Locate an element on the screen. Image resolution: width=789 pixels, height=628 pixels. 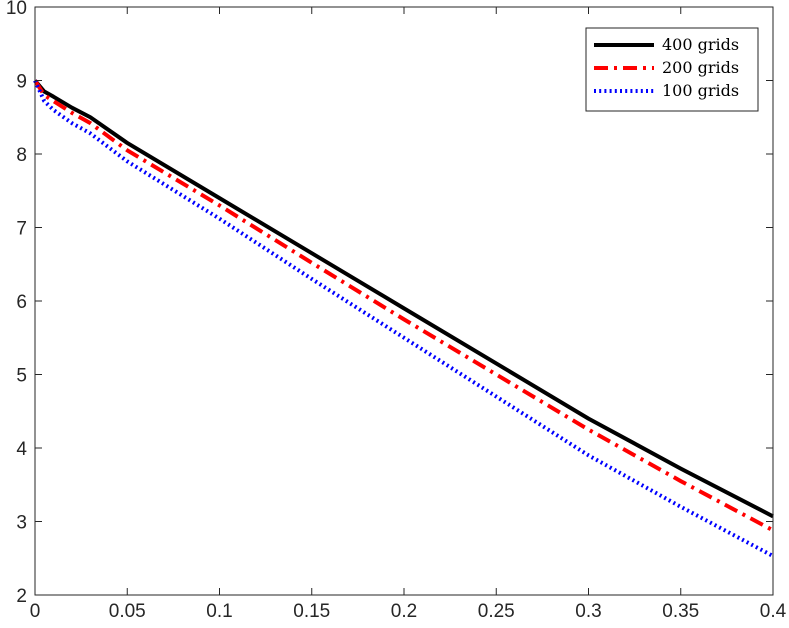
legend-label-2: 100 grids is located at coordinates (700, 90).